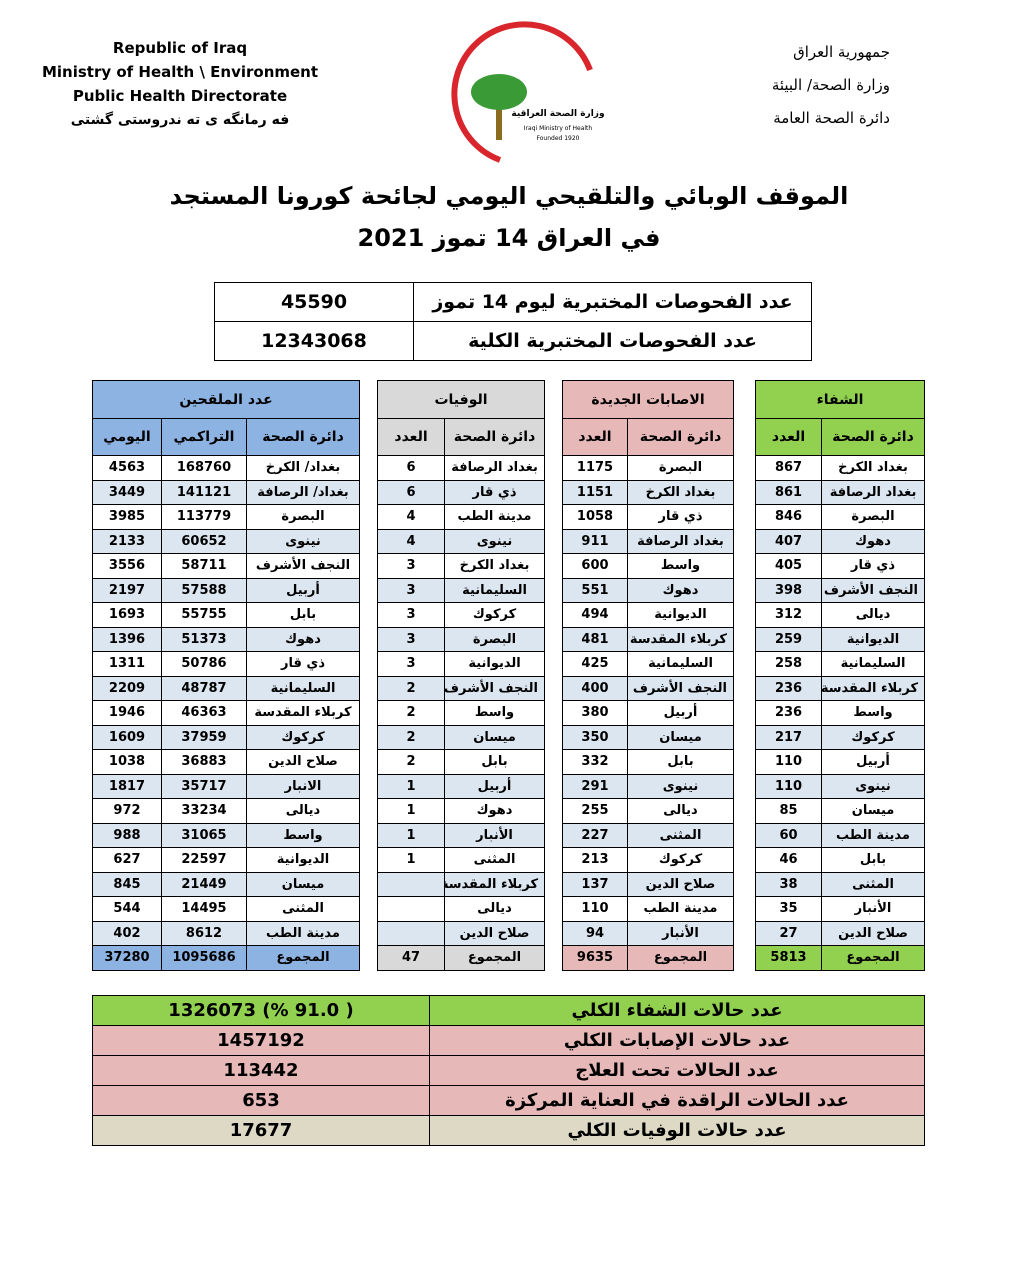 This screenshot has width=1018, height=1280. I want to click on header-row: دائرة الصحة العدد, so click(461, 437).